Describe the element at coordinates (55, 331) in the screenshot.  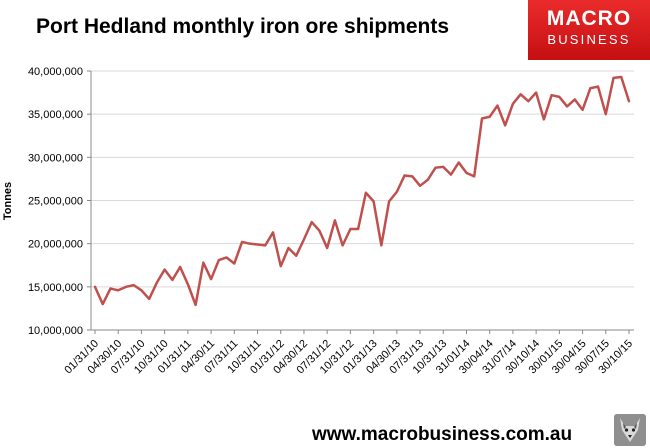
I see `y-tick-label: 10,000,000` at that location.